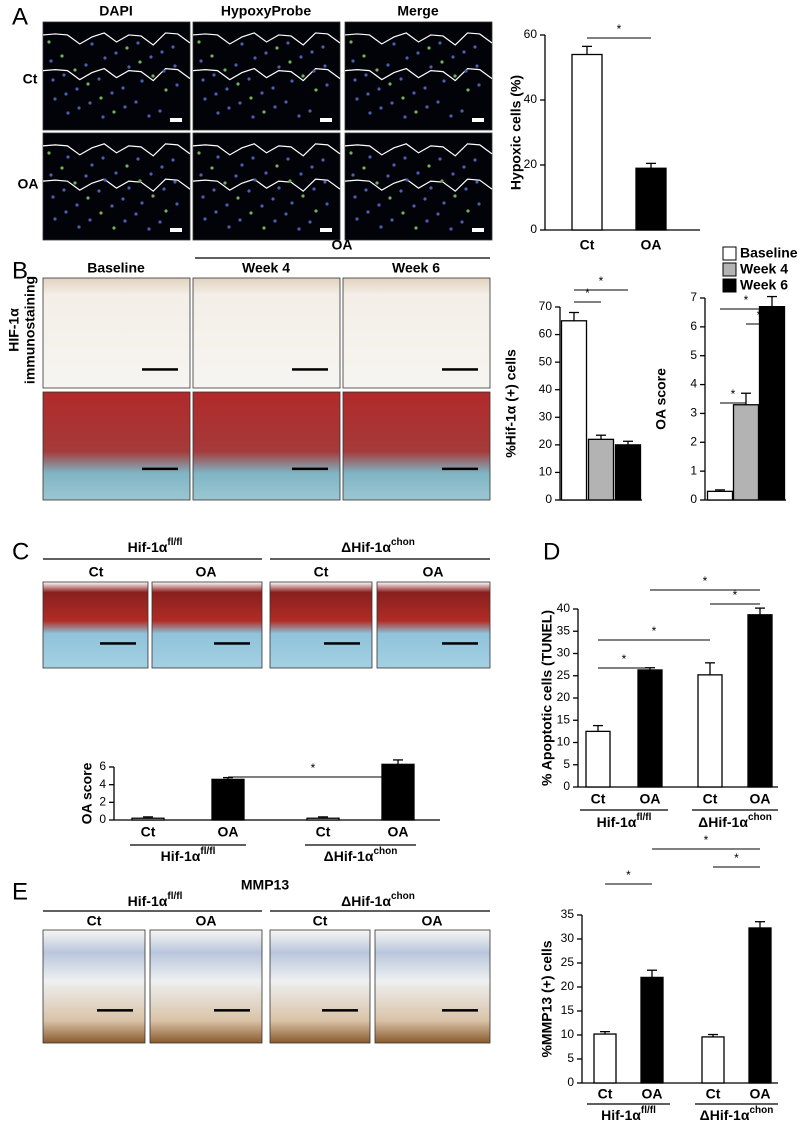 This screenshot has height=1125, width=800. Describe the element at coordinates (266, 333) in the screenshot. I see `micrograph` at that location.